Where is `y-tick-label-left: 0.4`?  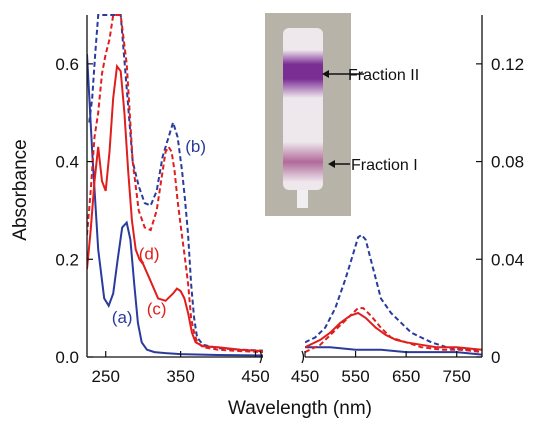 y-tick-label-left: 0.4 is located at coordinates (67, 162).